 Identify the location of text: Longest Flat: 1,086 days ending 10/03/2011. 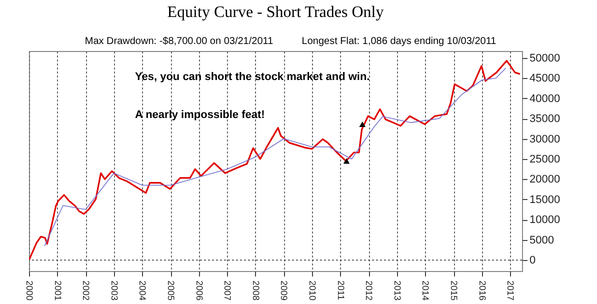
(399, 41).